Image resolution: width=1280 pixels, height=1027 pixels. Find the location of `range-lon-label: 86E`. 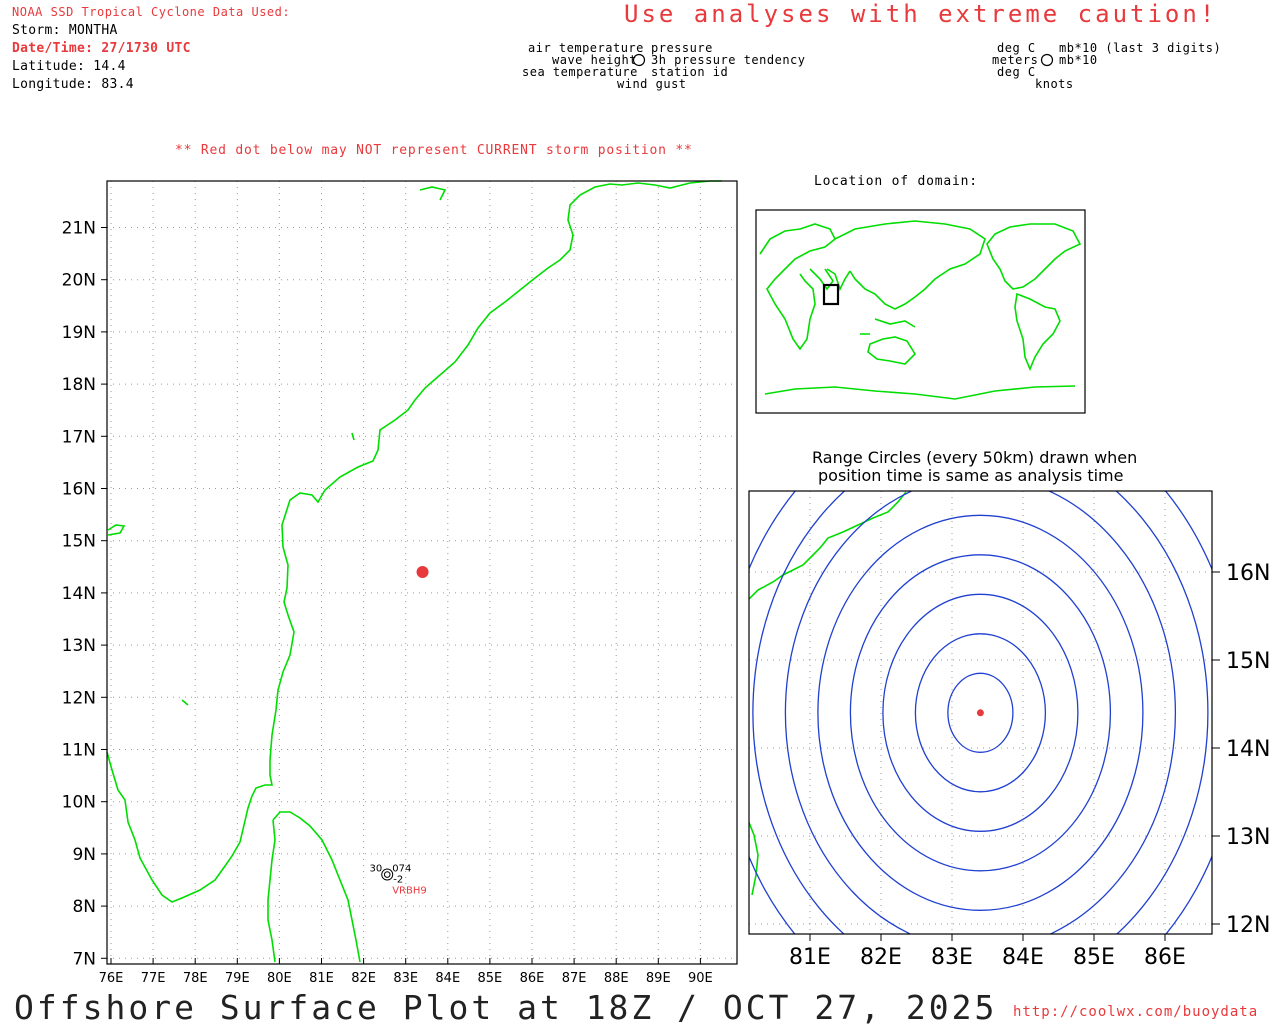

range-lon-label: 86E is located at coordinates (1165, 957).